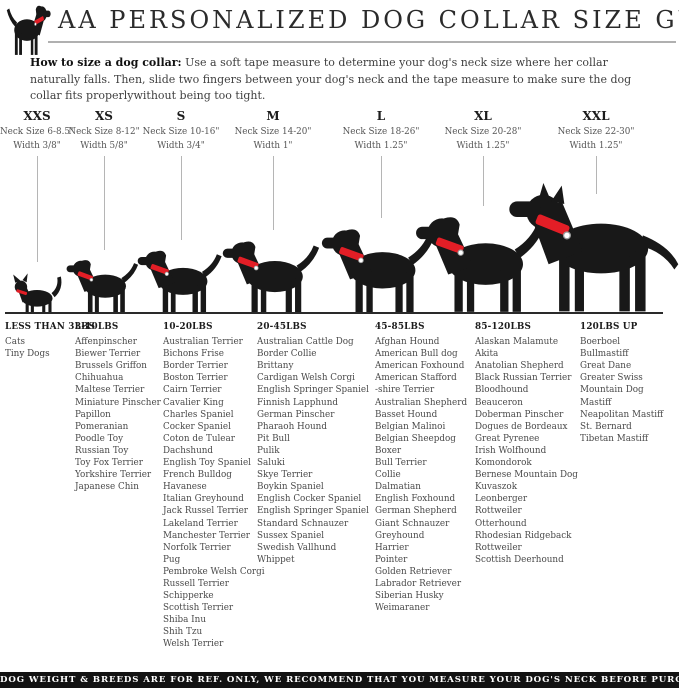  I want to click on breed-item: Kuvaszok, so click(496, 487).